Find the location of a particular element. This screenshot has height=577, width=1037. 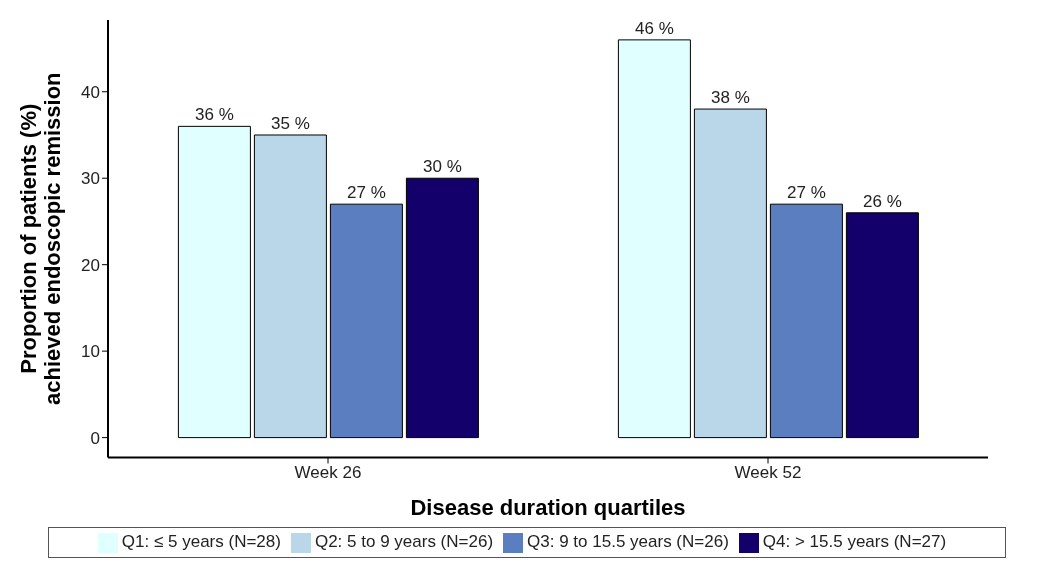

legend-label: Q1: ≤ 5 years (N=28) is located at coordinates (201, 542).